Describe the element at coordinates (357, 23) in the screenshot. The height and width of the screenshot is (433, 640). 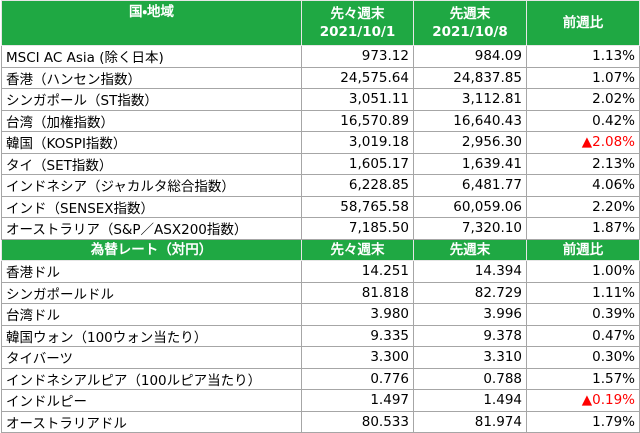
I see `header-cell: 先々週末 2021/10/1` at that location.